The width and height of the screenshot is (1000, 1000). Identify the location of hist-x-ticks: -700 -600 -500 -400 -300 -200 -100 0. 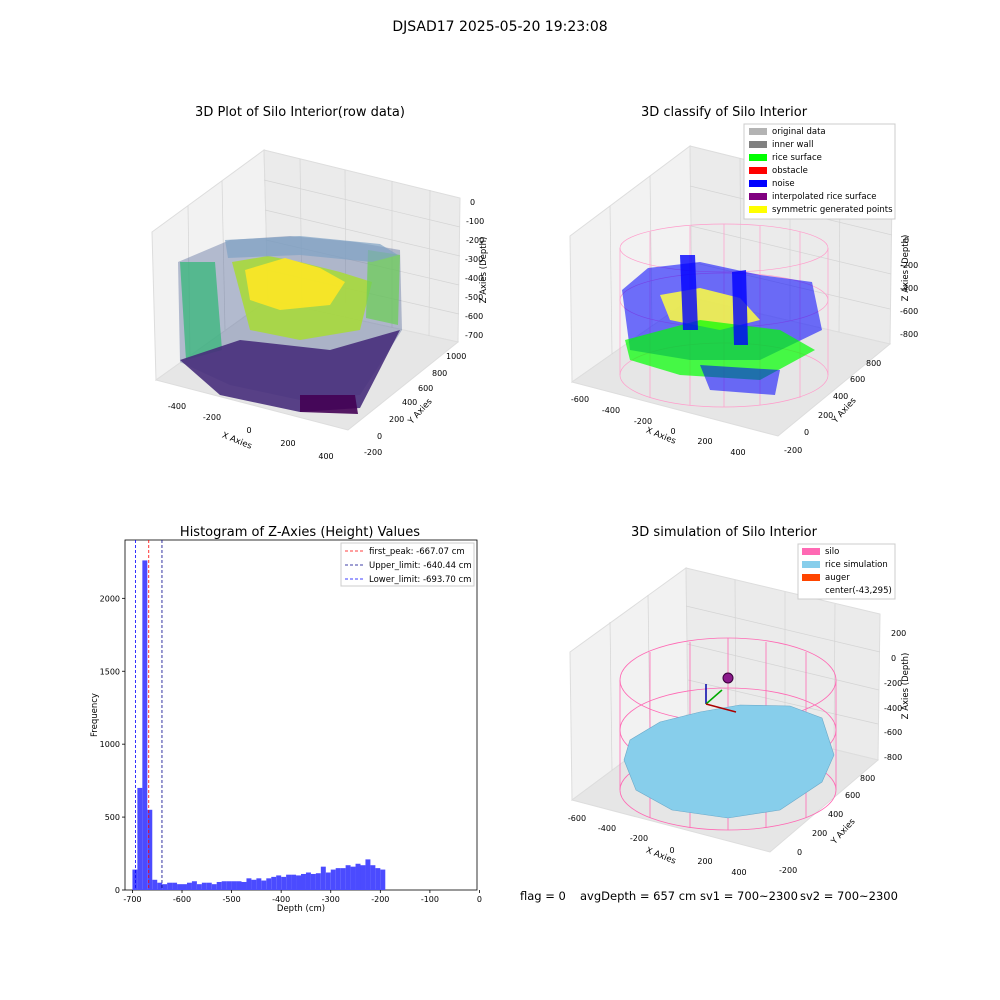
(302, 897).